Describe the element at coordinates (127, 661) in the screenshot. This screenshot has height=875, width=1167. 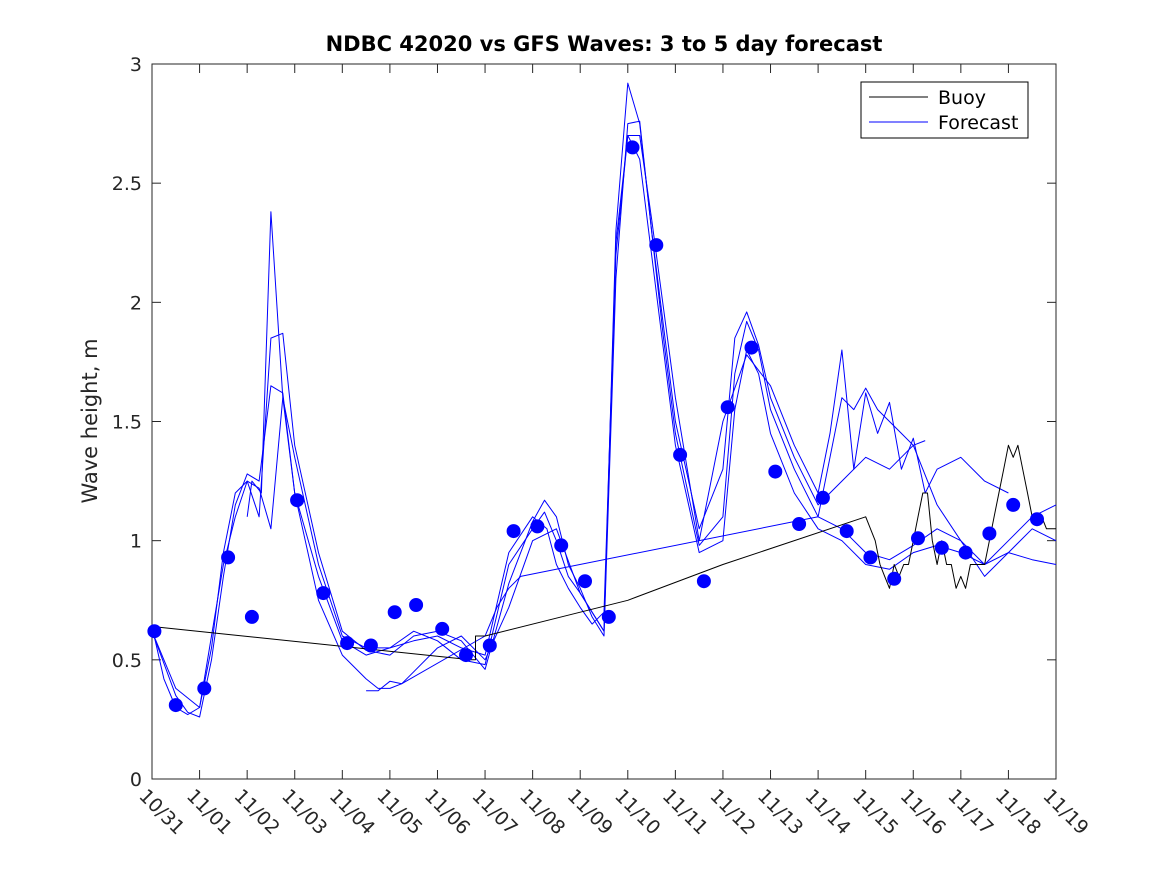
I see `y-tick-label: 0.5` at that location.